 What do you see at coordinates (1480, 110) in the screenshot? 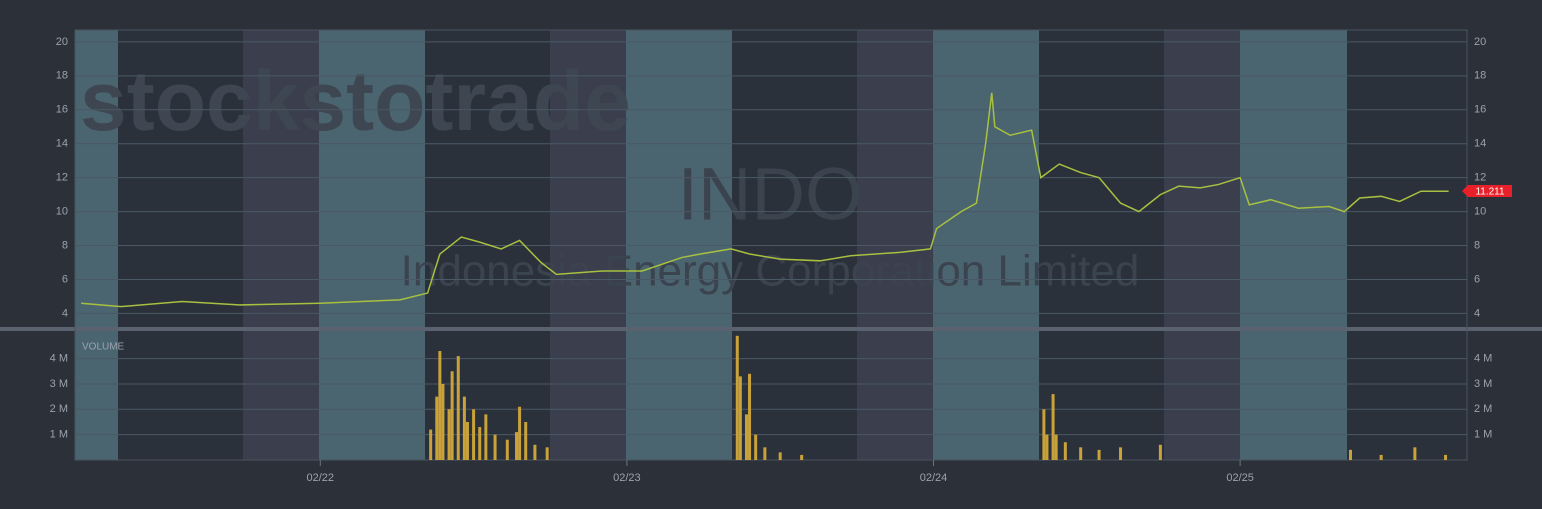
I see `y-tick-label-right: 16` at bounding box center [1480, 110].